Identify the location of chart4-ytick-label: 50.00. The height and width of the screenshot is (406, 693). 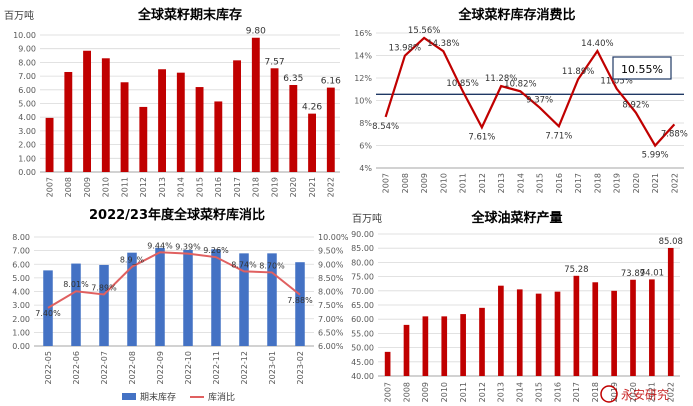
(362, 348).